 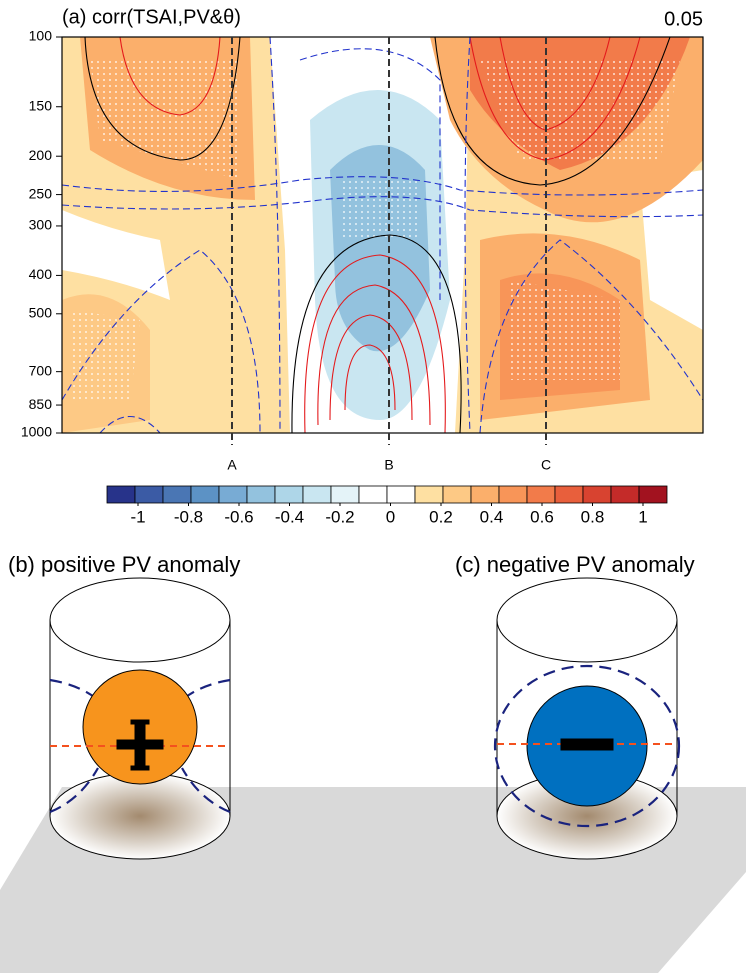 What do you see at coordinates (41, 105) in the screenshot?
I see `y-tick-label: 150` at bounding box center [41, 105].